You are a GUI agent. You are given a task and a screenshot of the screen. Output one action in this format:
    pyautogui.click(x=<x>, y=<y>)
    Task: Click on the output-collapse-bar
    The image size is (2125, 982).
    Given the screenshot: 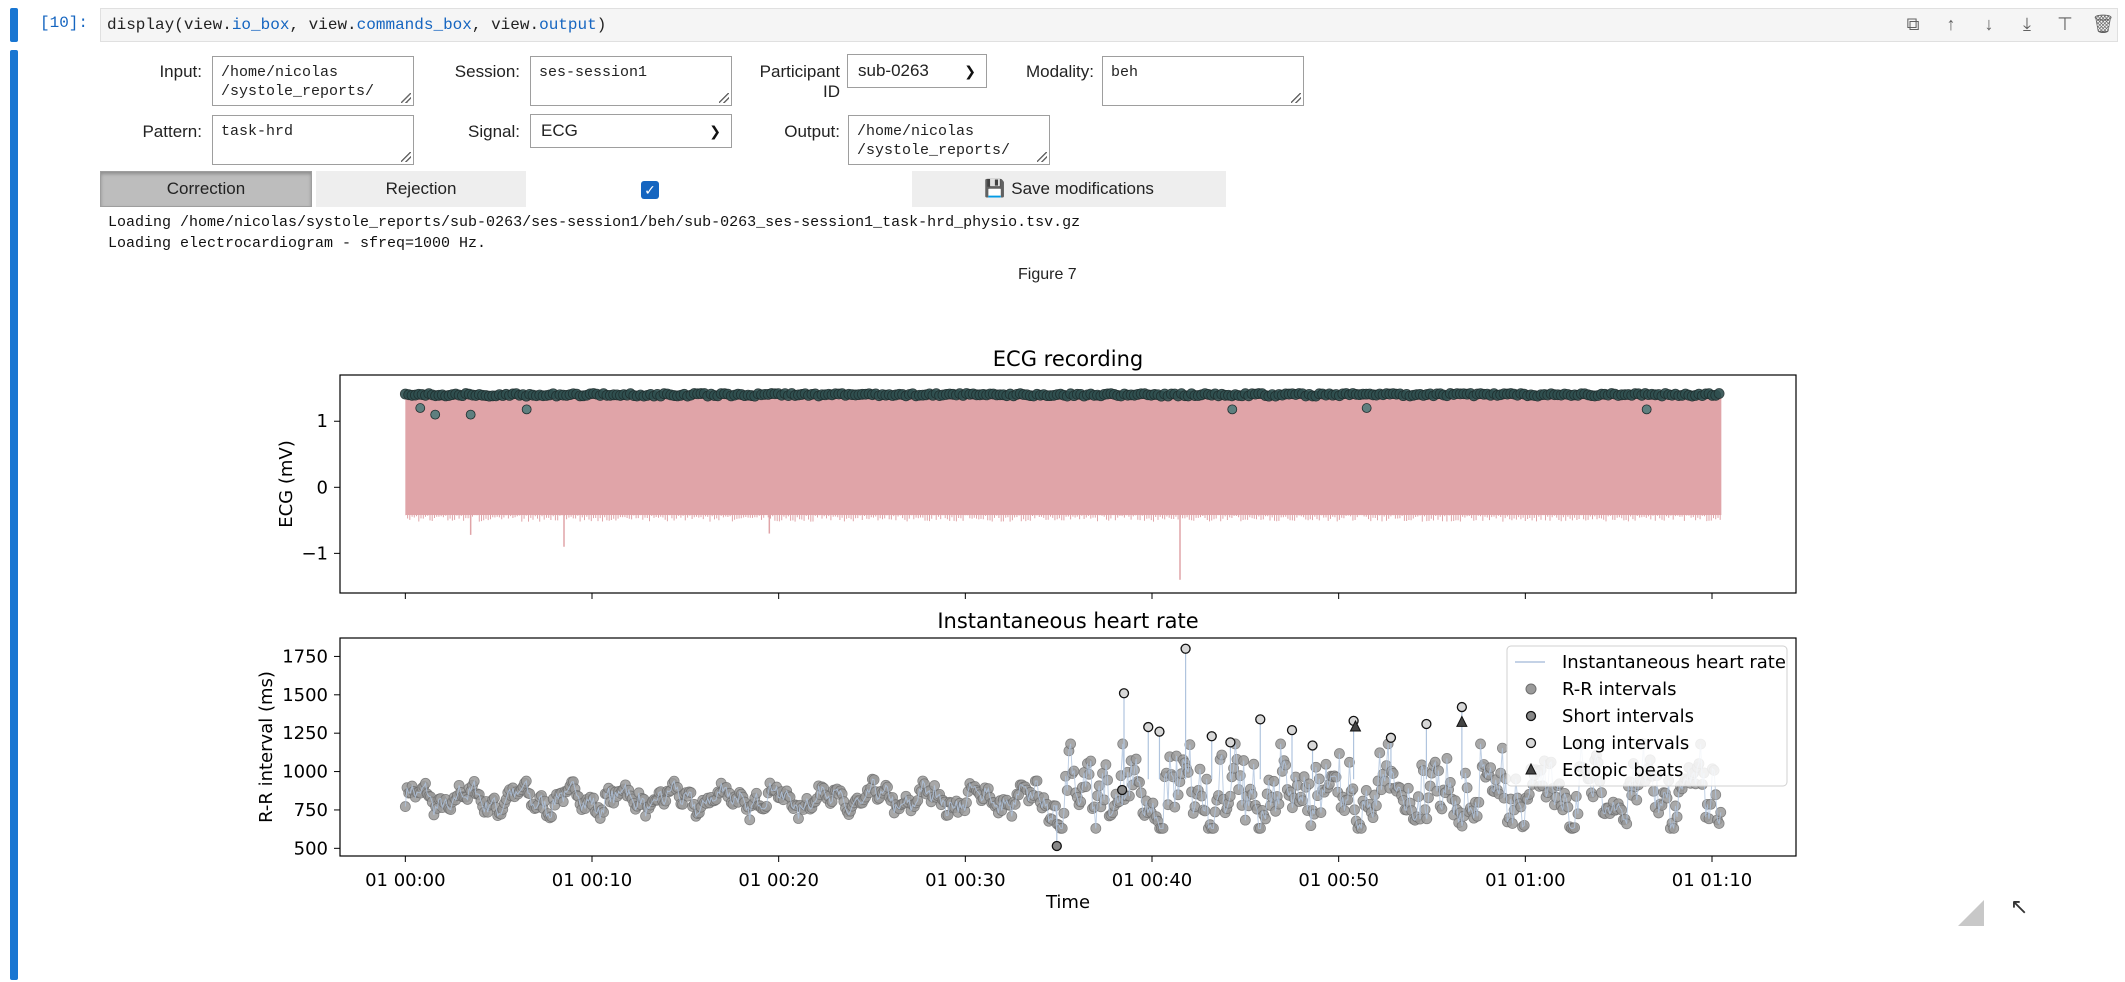 What is the action you would take?
    pyautogui.click(x=14, y=515)
    